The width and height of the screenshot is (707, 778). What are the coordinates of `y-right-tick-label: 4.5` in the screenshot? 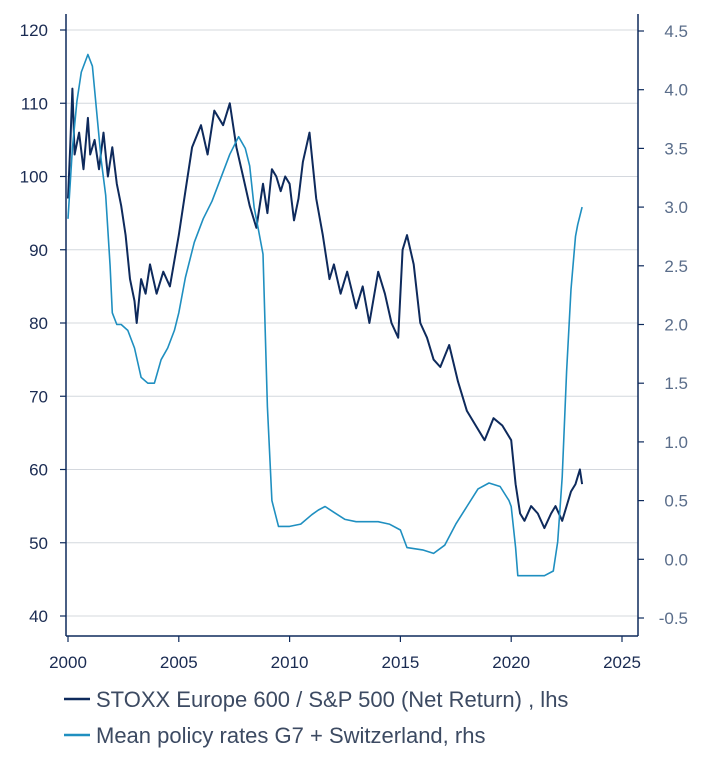 It's located at (676, 31).